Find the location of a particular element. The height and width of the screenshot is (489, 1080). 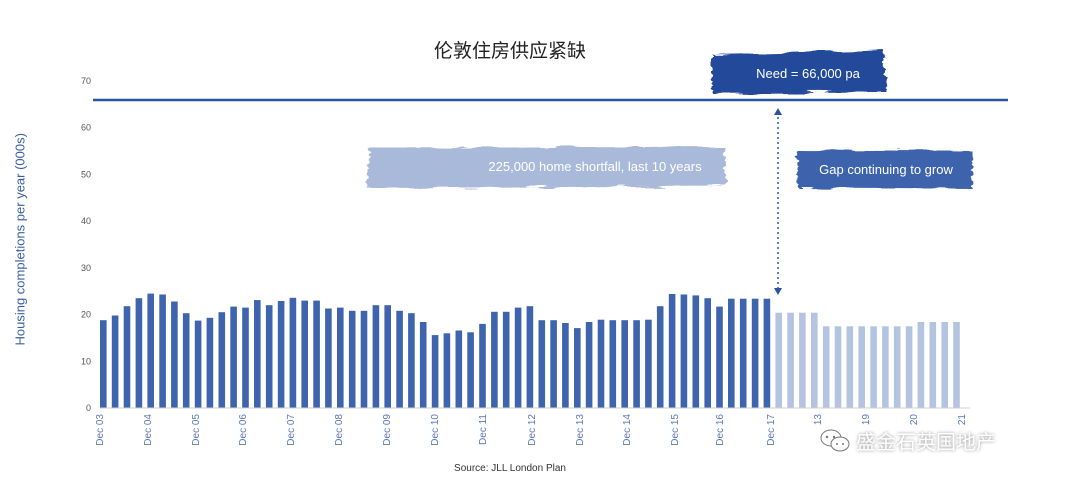

x-tick-label: 20 is located at coordinates (914, 420).